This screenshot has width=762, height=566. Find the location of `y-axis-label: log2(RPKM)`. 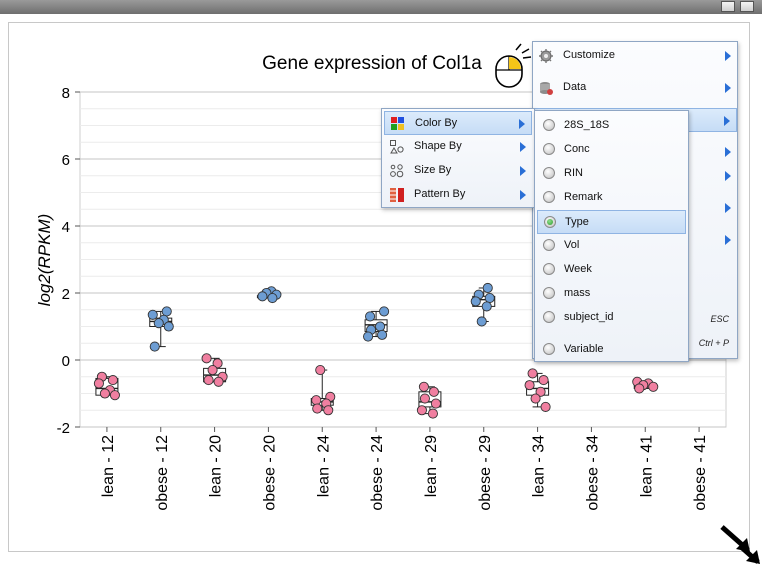

y-axis-label: log2(RPKM) is located at coordinates (44, 260).